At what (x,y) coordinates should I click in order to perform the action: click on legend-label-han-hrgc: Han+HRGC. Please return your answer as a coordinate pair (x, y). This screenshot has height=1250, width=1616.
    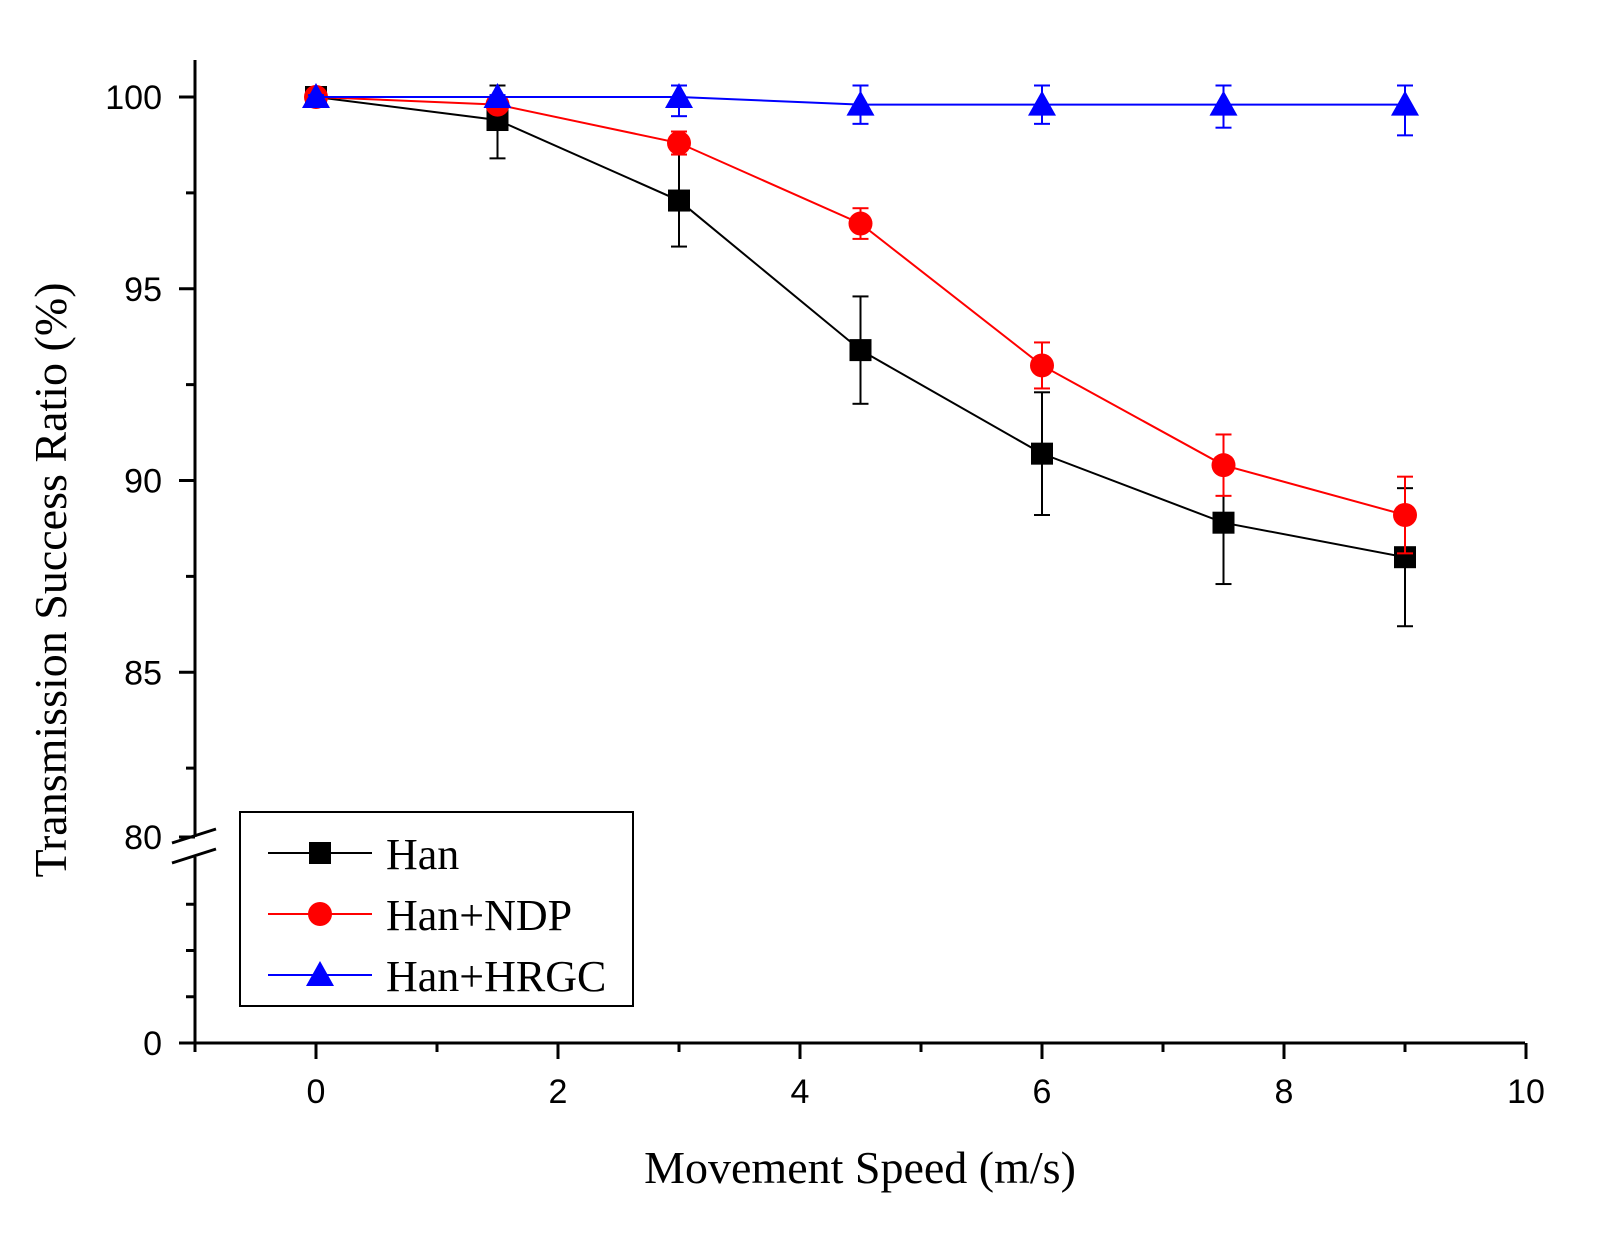
    Looking at the image, I should click on (496, 976).